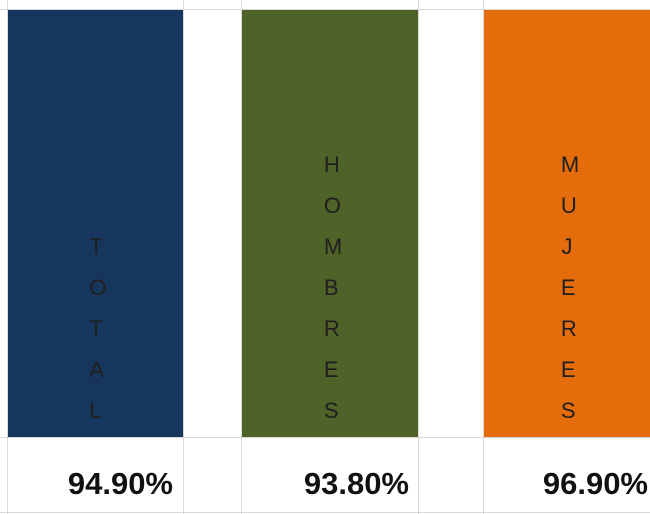 The height and width of the screenshot is (514, 650). Describe the element at coordinates (595, 483) in the screenshot. I see `value-cell: 96.90%` at that location.